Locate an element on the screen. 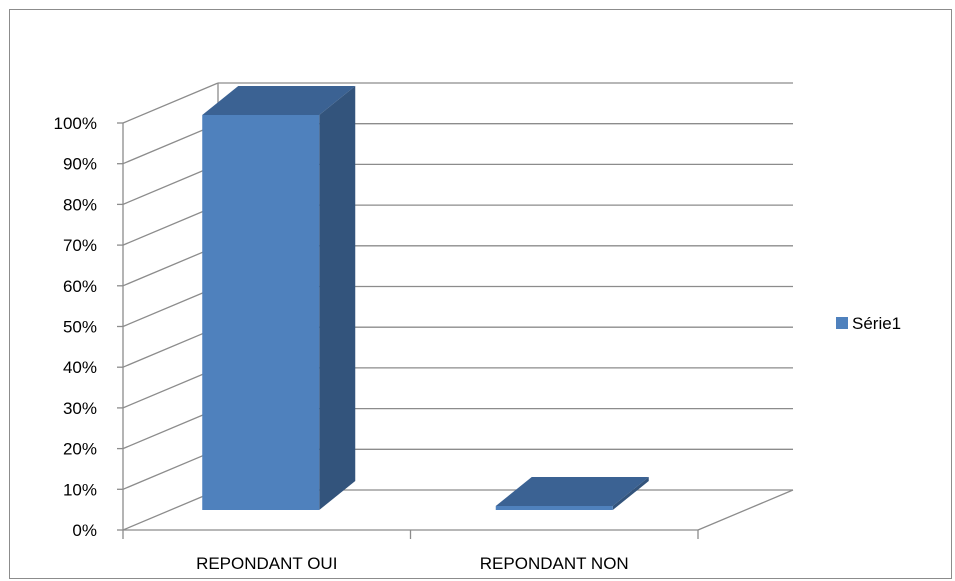  y-tick-label: 50% is located at coordinates (80, 327).